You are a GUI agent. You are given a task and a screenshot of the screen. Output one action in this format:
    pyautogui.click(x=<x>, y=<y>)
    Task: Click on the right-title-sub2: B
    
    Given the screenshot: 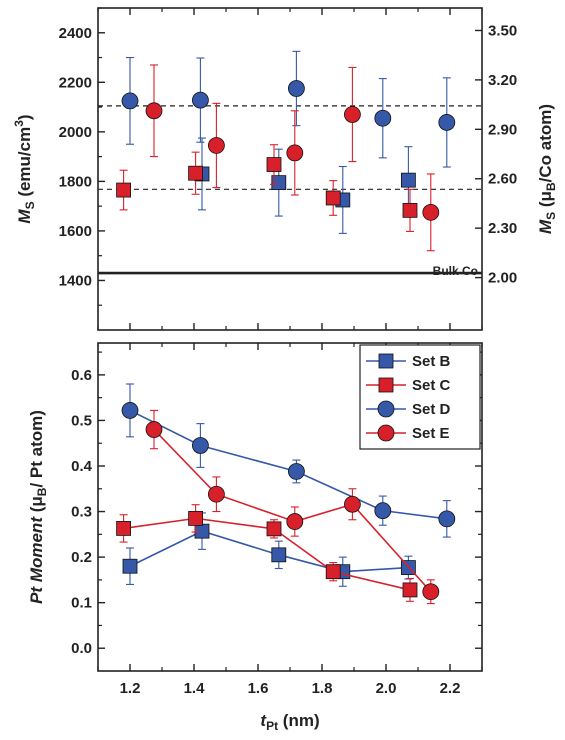 What is the action you would take?
    pyautogui.click(x=551, y=186)
    